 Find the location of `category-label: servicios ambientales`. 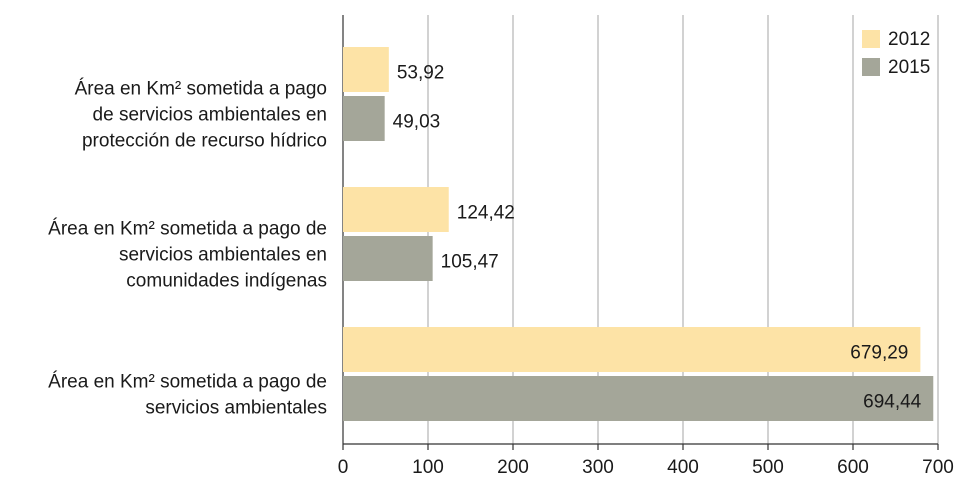

category-label: servicios ambientales is located at coordinates (236, 408).